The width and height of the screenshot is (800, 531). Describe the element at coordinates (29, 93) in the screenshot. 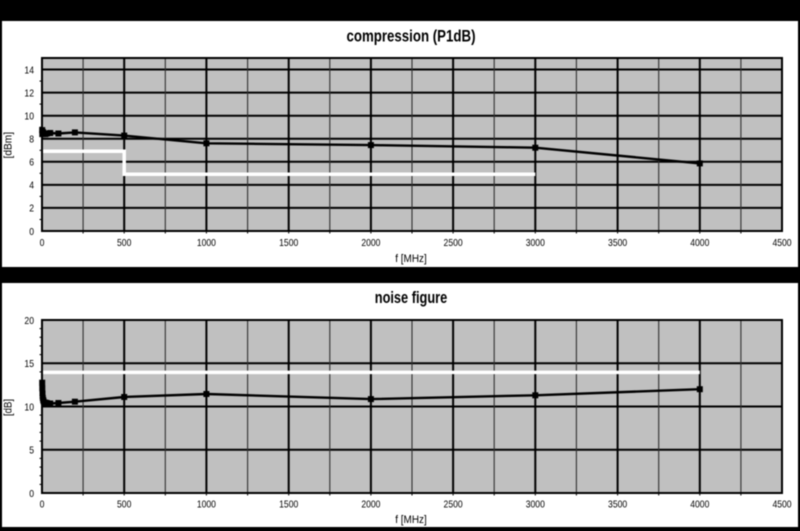

I see `svg-text: 12` at that location.